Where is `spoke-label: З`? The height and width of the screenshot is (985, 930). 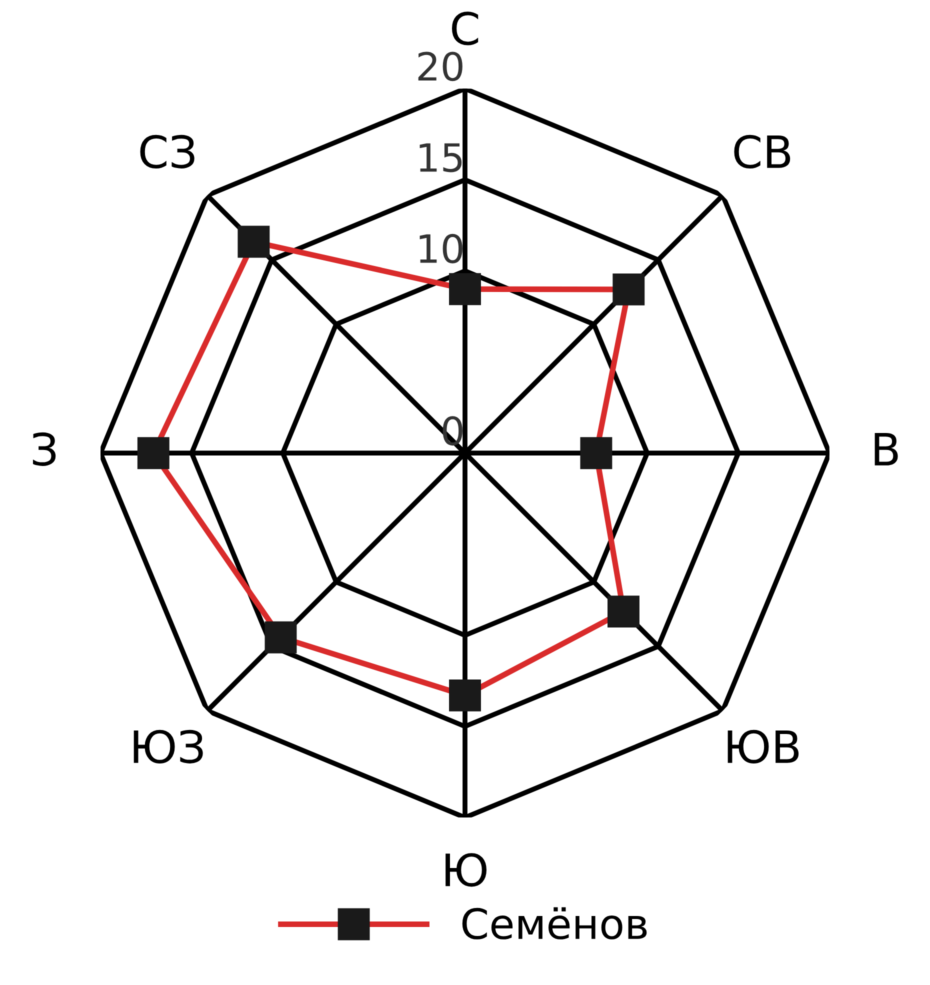 spoke-label: З is located at coordinates (44, 449).